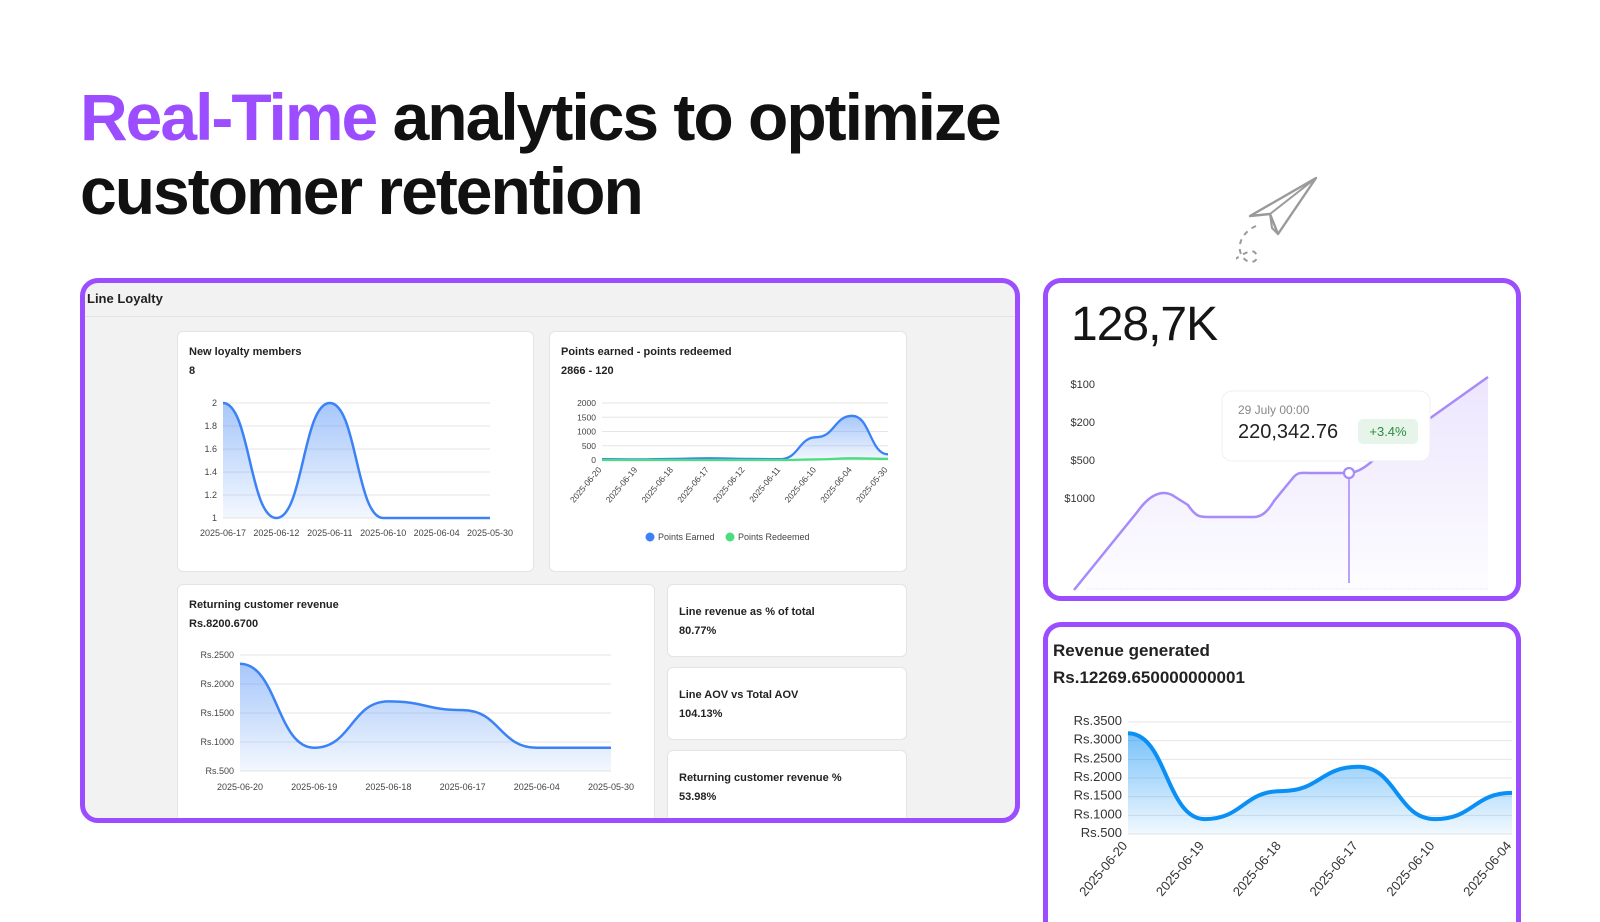  Describe the element at coordinates (589, 446) in the screenshot. I see `y-tick-label: 500` at that location.